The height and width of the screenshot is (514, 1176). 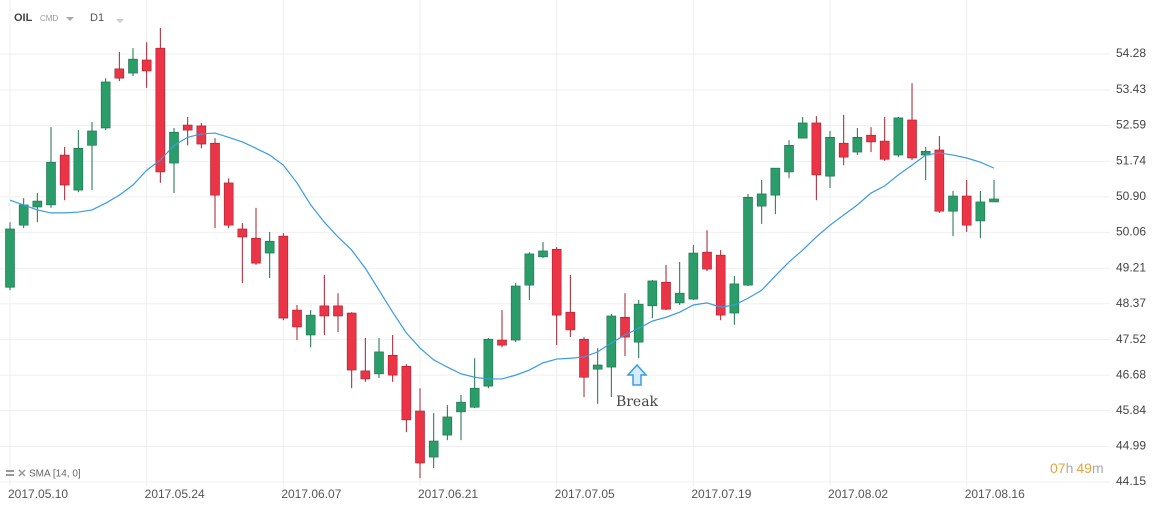 I want to click on y-tick-label: 48.37, so click(x=1131, y=303).